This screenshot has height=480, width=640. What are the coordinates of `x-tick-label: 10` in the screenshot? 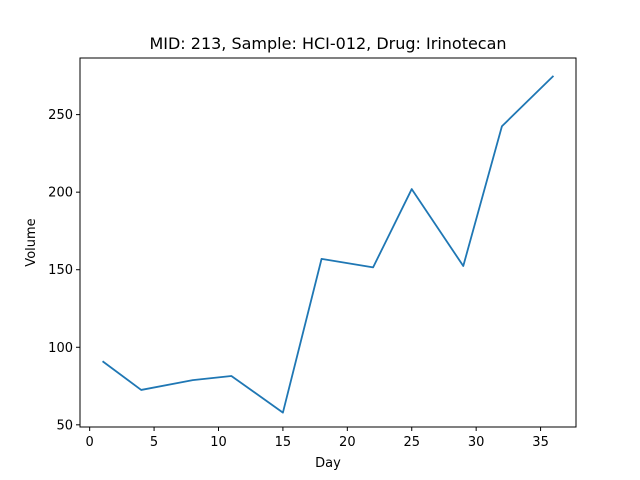 It's located at (218, 442).